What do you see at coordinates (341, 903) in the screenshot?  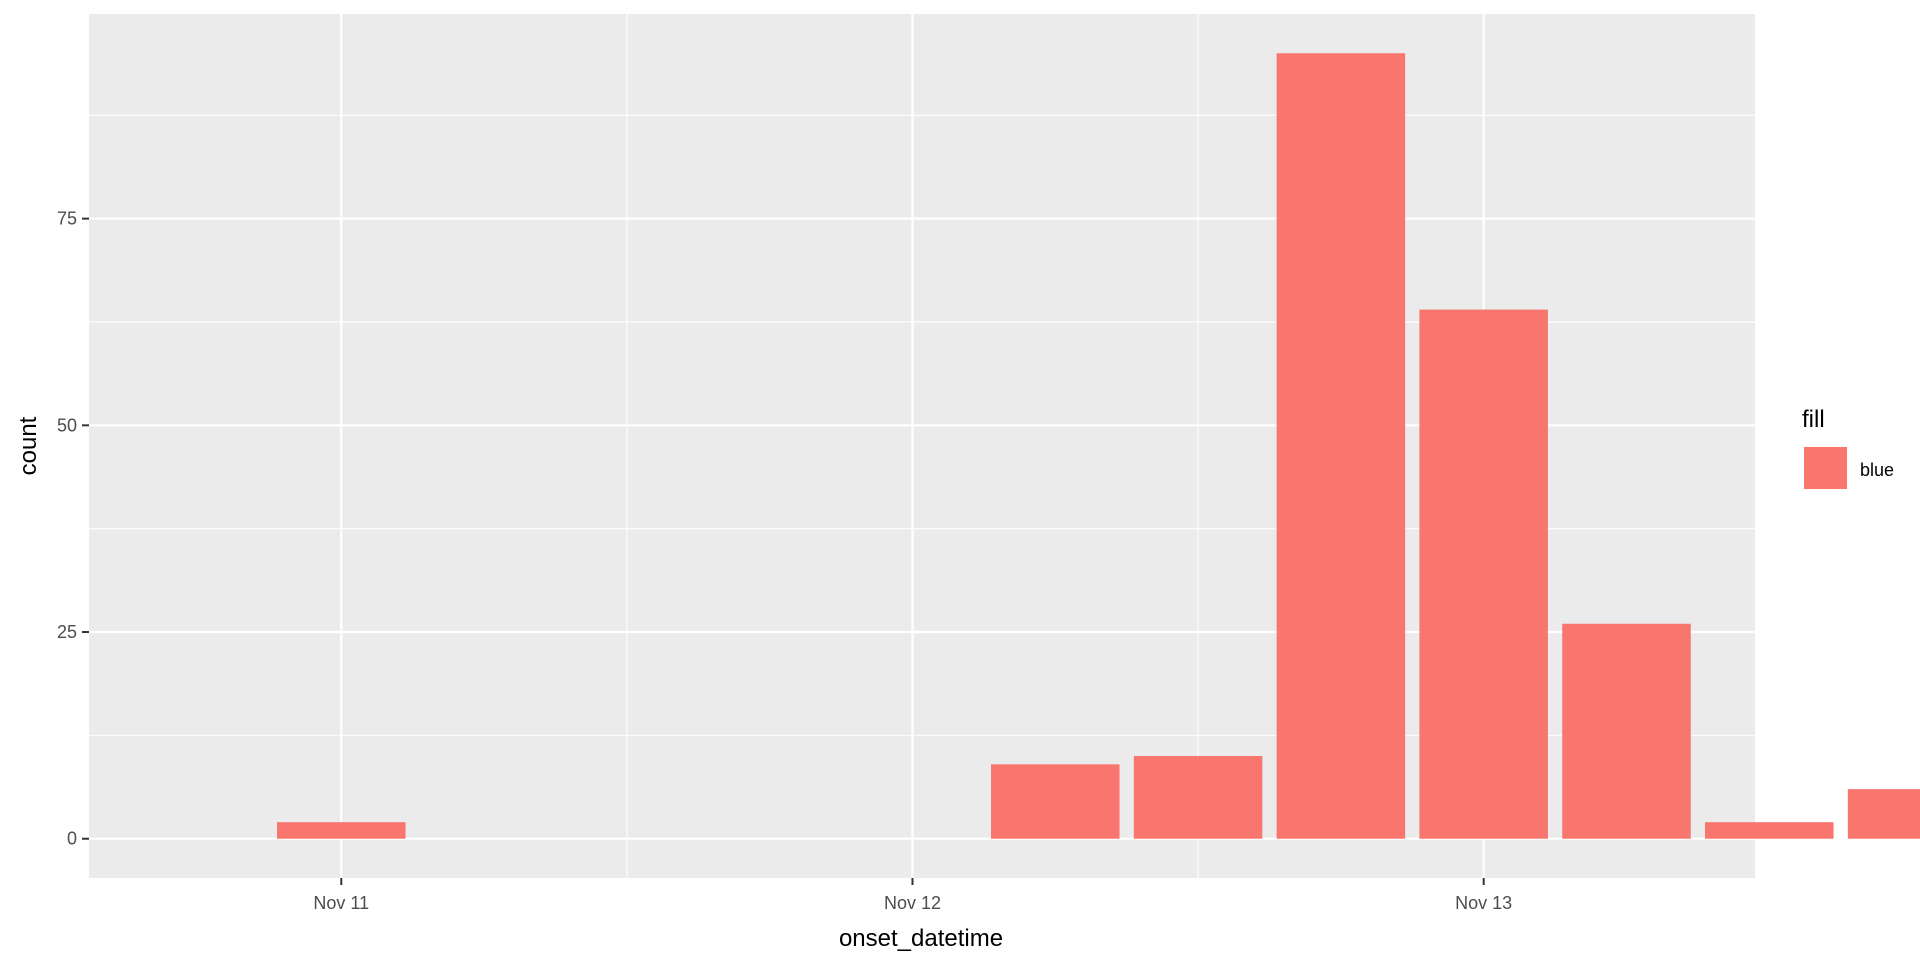 I see `x-tick-label: Nov 11` at bounding box center [341, 903].